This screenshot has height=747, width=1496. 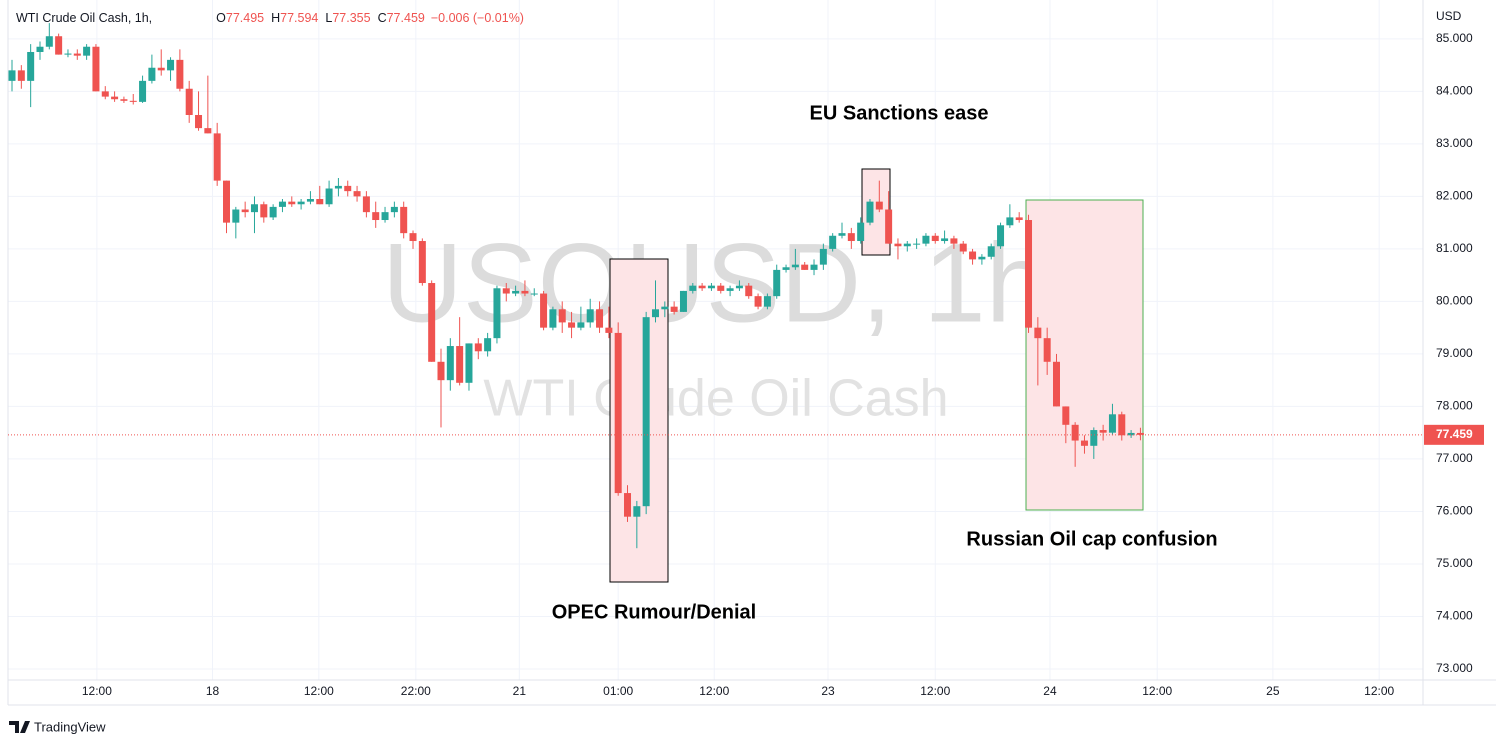 What do you see at coordinates (715, 283) in the screenshot?
I see `watermark-symbol: USOUSD, 1h` at bounding box center [715, 283].